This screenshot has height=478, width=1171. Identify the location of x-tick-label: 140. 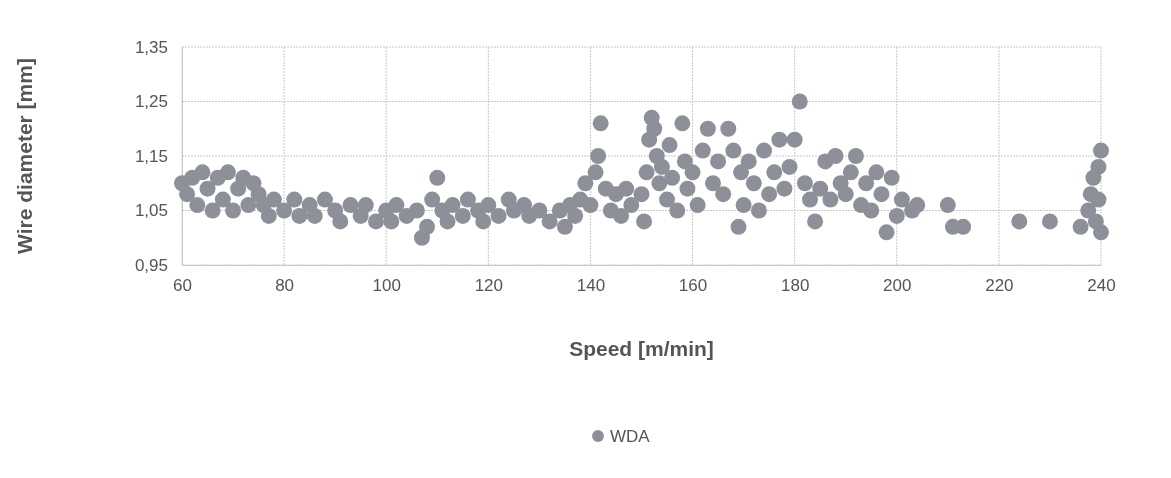
(591, 286).